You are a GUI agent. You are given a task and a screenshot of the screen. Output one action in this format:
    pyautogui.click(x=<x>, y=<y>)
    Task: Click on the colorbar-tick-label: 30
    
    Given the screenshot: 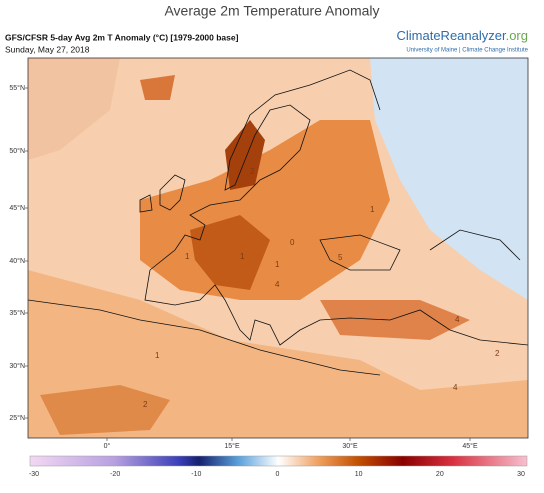 What is the action you would take?
    pyautogui.click(x=521, y=474)
    